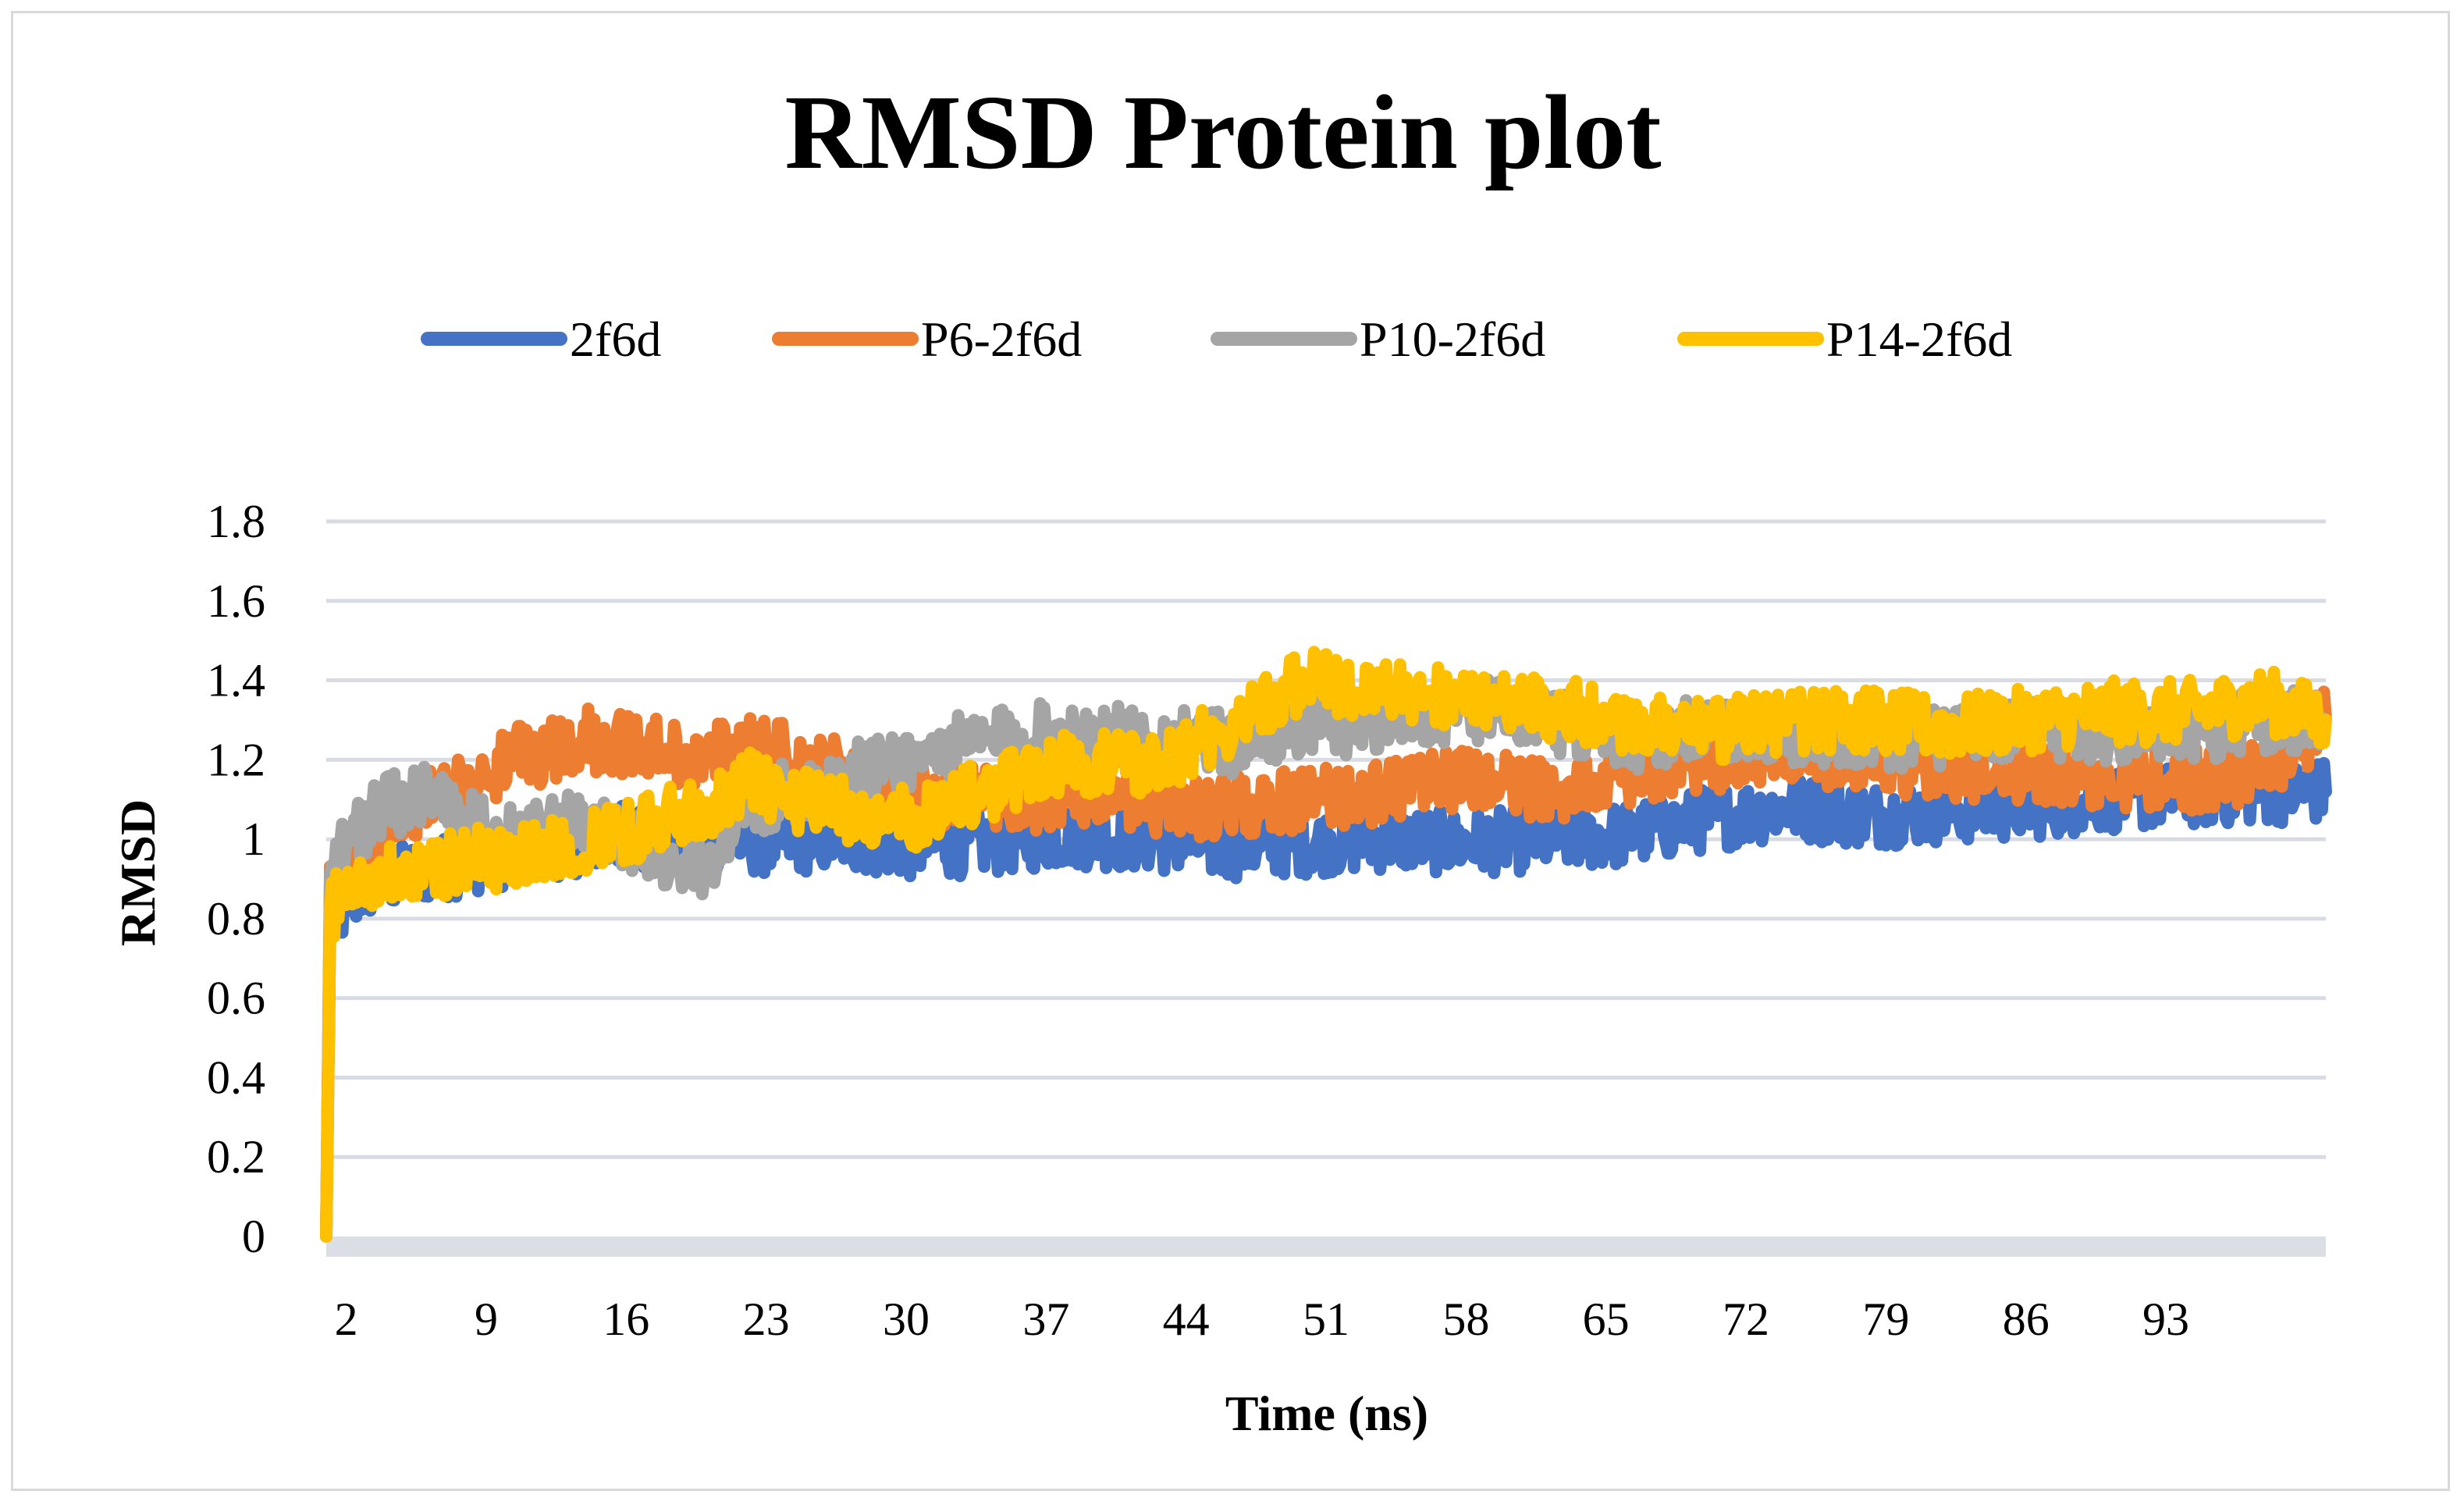  I want to click on y-tick-label: 1.6, so click(236, 601).